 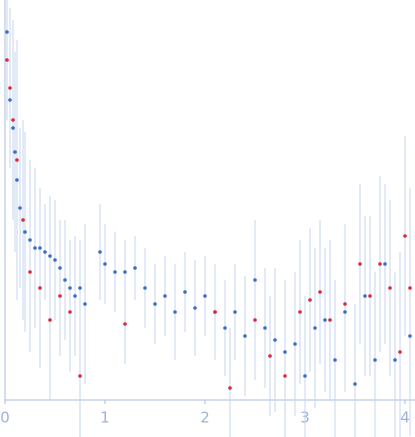 I want to click on x-tick-label: 1, so click(x=105, y=418).